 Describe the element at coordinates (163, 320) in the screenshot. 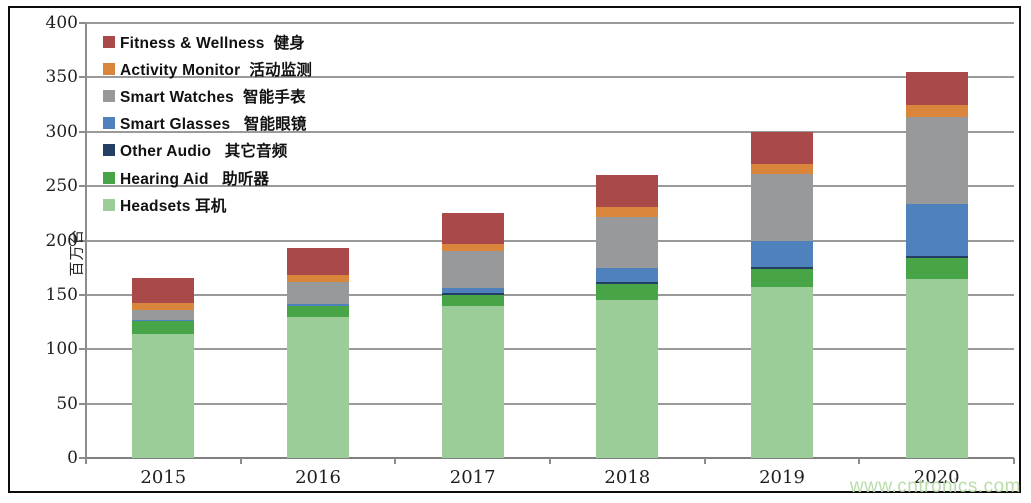

I see `bar-segment-2015-smart-glasses-` at that location.